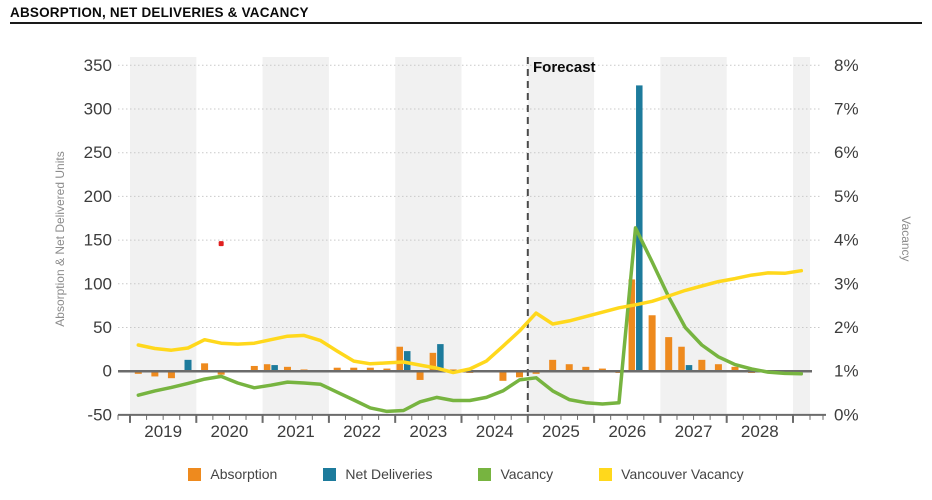 Image resolution: width=932 pixels, height=500 pixels. I want to click on absorption-bar-2025-Q1, so click(536, 372).